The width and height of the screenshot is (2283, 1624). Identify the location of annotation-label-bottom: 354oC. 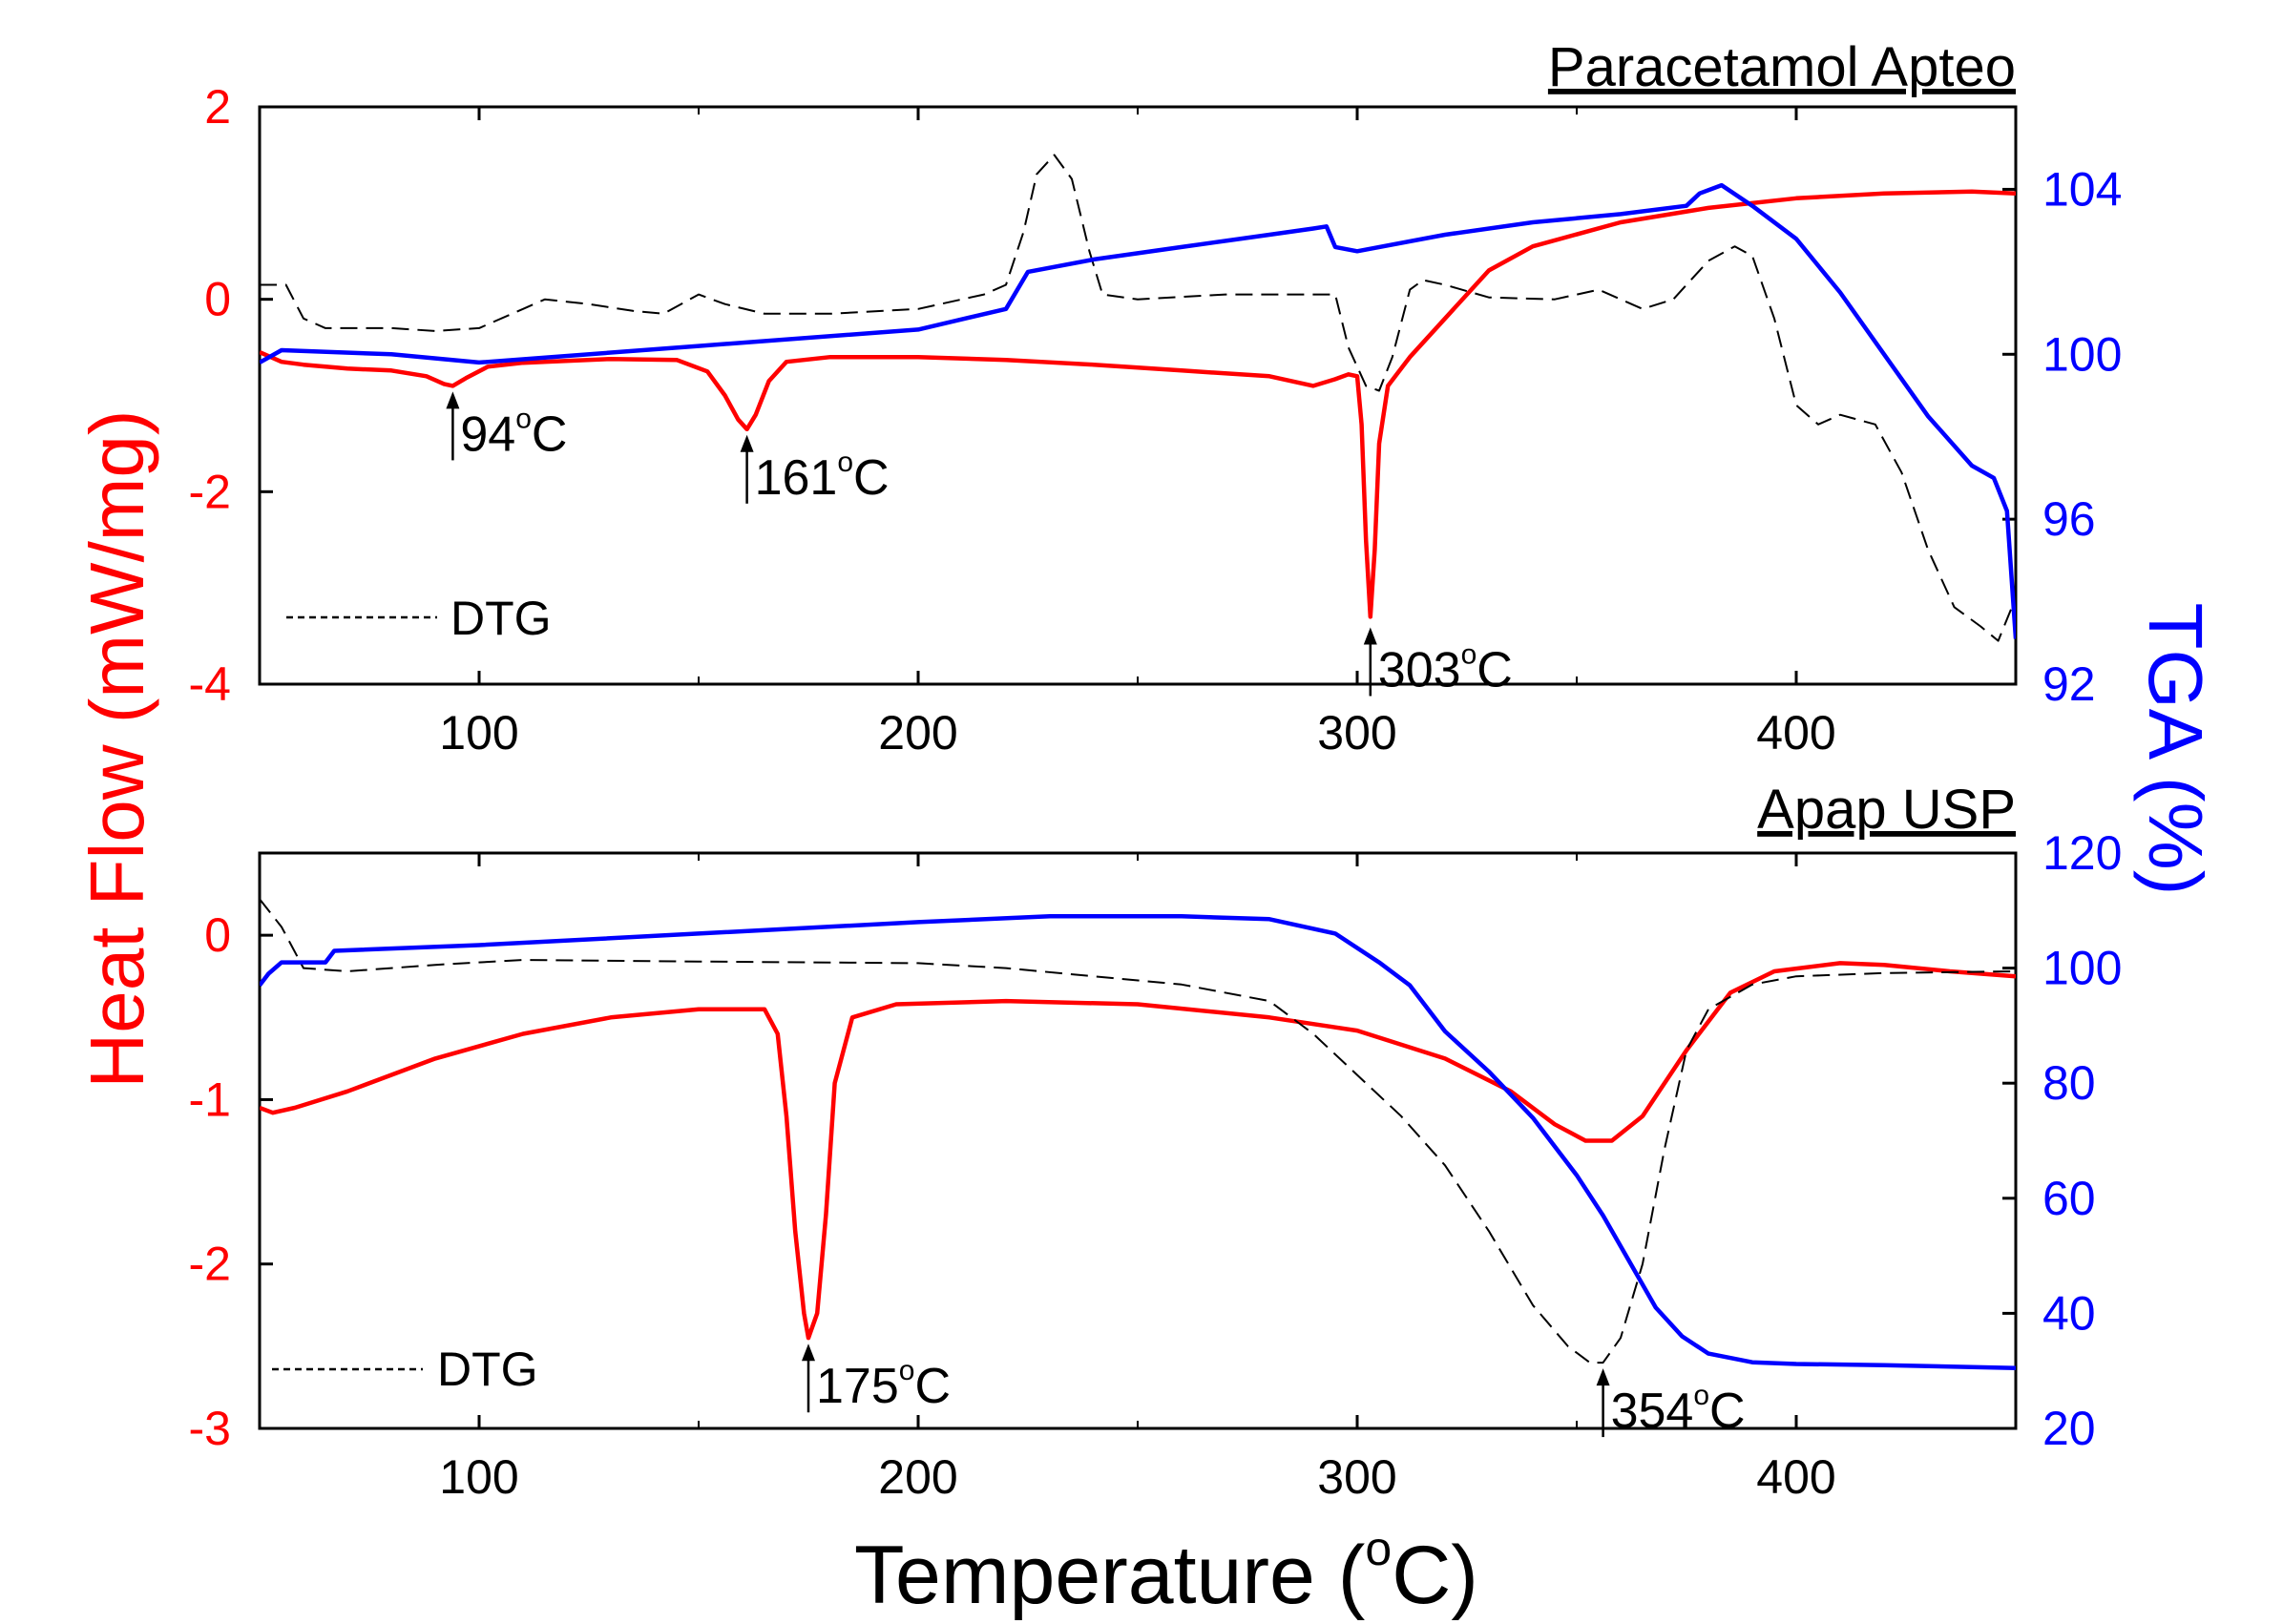
(1678, 1409).